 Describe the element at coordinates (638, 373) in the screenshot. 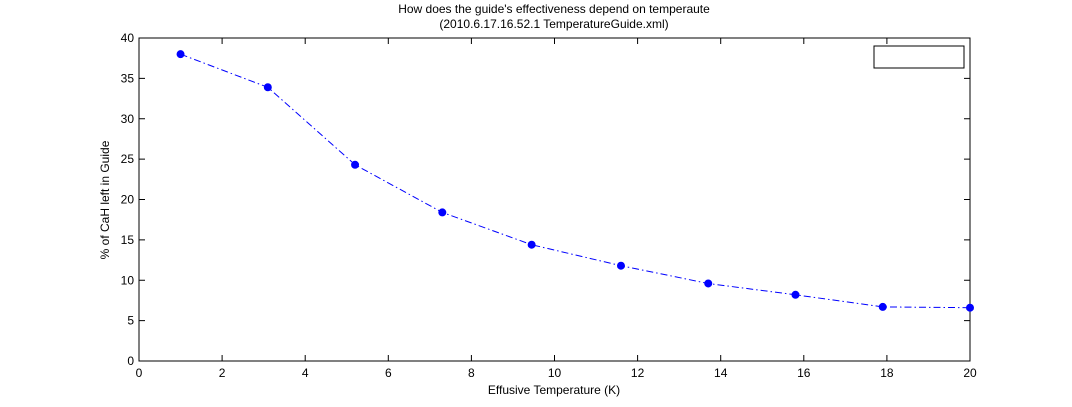

I see `x-tick-label: 12` at that location.